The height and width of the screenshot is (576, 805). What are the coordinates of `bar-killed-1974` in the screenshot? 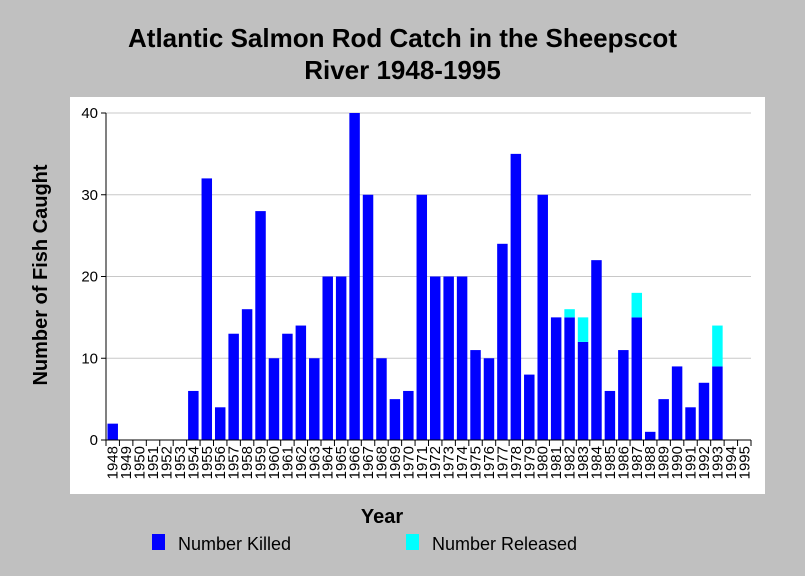 It's located at (462, 358).